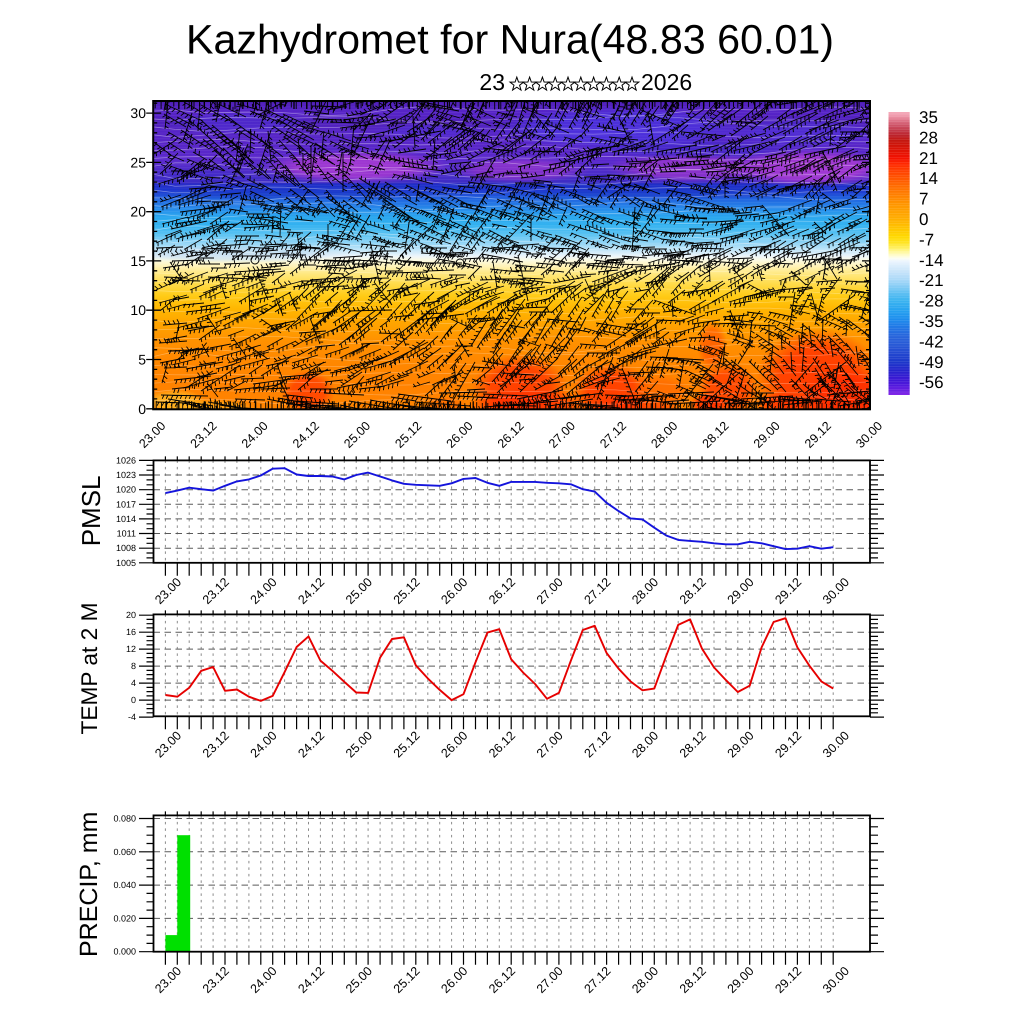 The image size is (1024, 1024). Describe the element at coordinates (126, 563) in the screenshot. I see `svg-text: 1005` at that location.